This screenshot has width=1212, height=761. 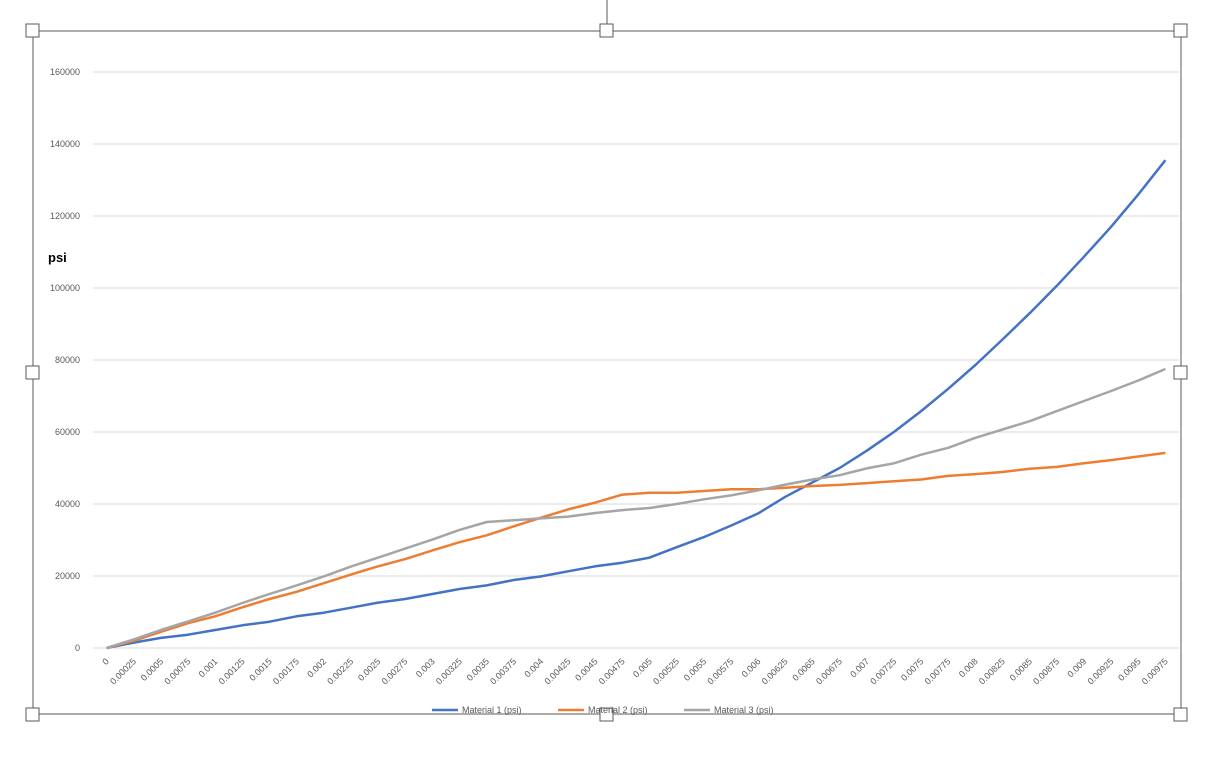 I want to click on y-tick-label: 60000, so click(x=67, y=432).